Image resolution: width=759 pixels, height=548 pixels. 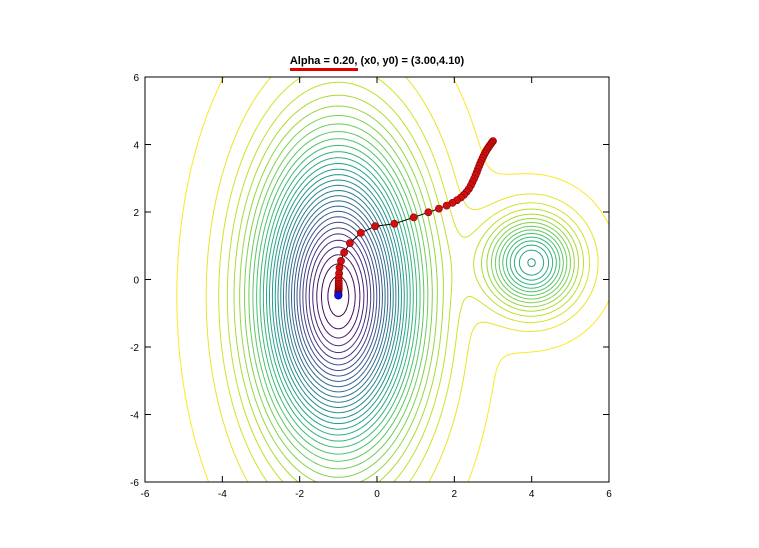 What do you see at coordinates (455, 494) in the screenshot?
I see `x-tick-label: 2` at bounding box center [455, 494].